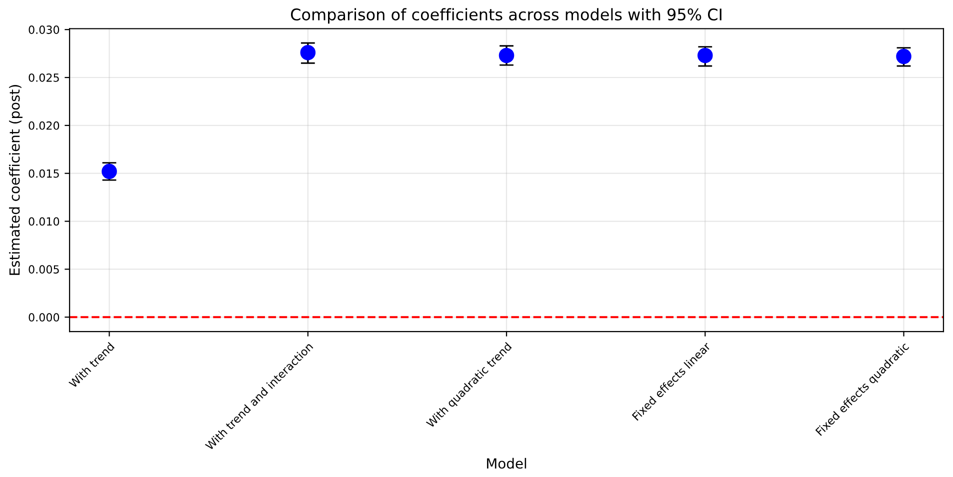 The width and height of the screenshot is (953, 477). Describe the element at coordinates (506, 16) in the screenshot. I see `chart-title: Comparison of coefficients across models with 95% CI` at that location.